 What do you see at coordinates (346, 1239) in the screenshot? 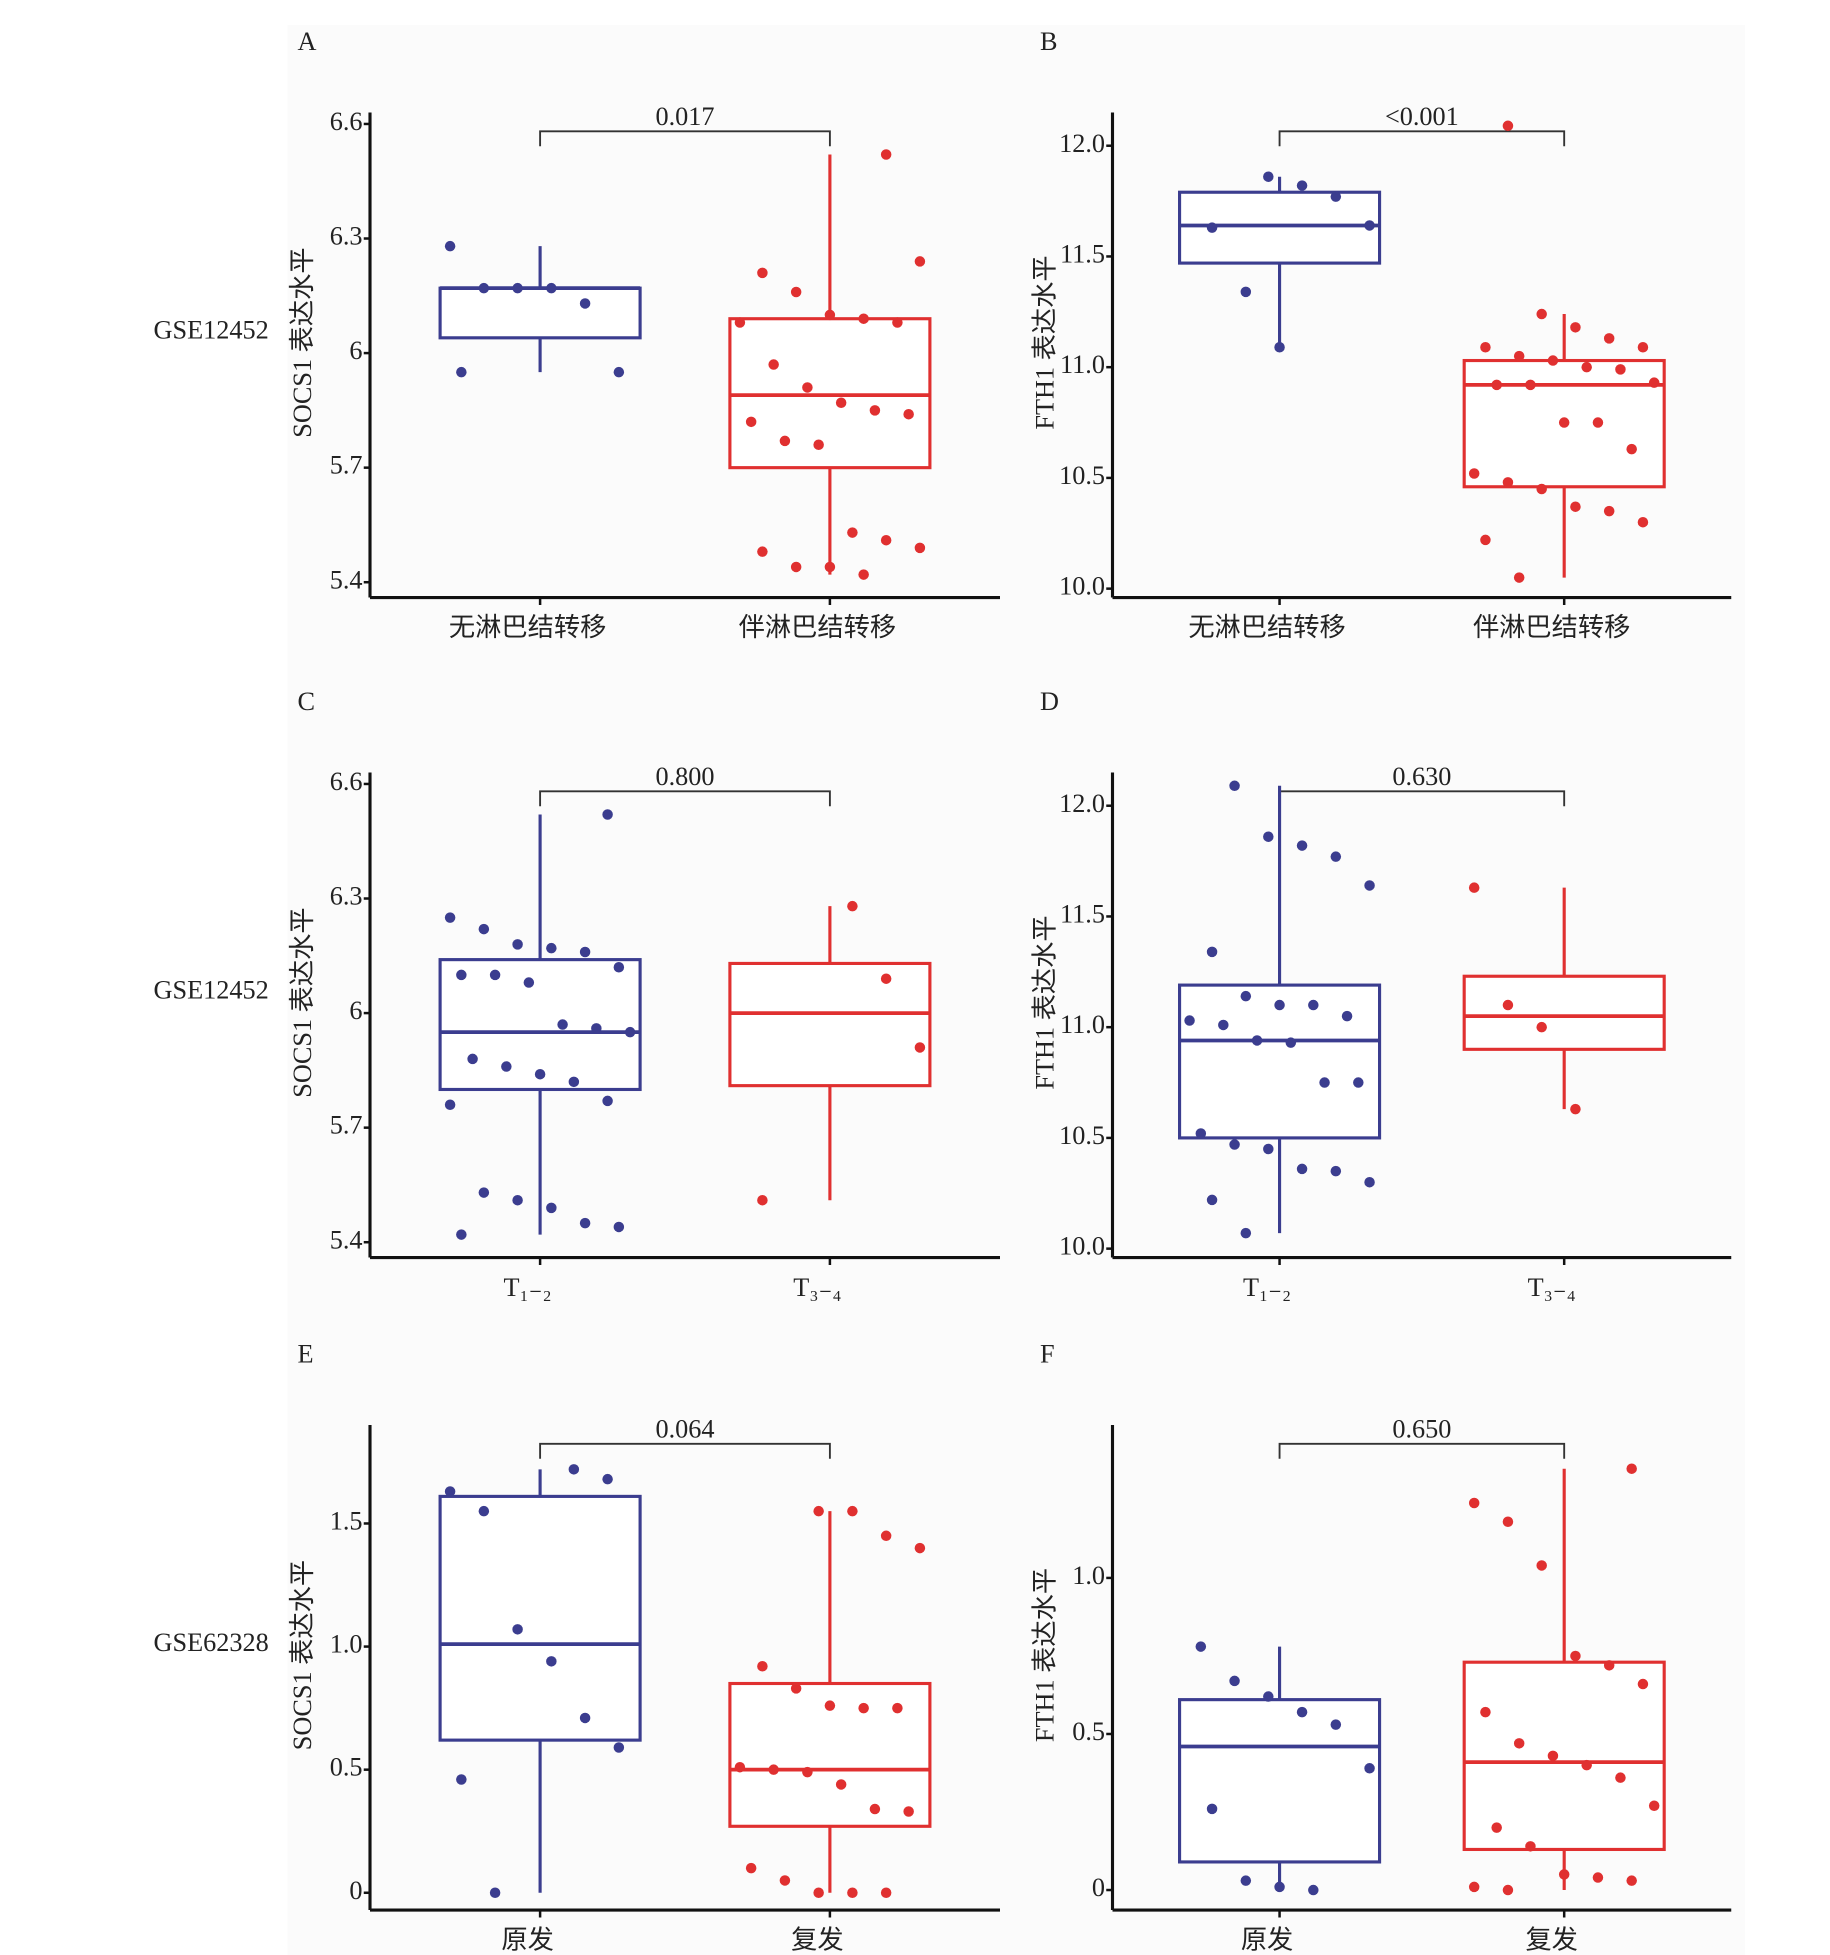
I see `y-tick-label: 5.4` at bounding box center [346, 1239].